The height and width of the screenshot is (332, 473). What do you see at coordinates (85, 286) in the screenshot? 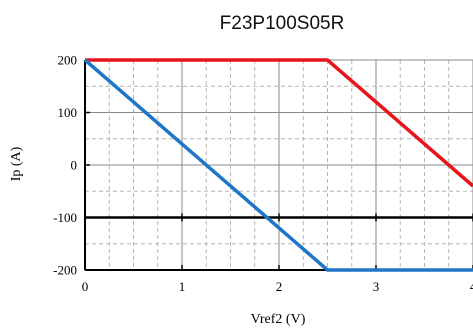
I see `x-tick-label: 0` at bounding box center [85, 286].